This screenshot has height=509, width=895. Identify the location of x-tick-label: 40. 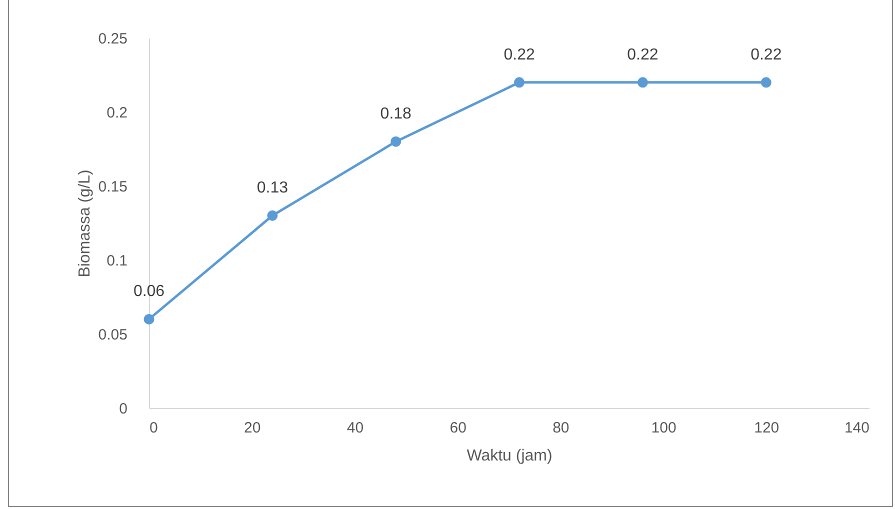
(355, 428).